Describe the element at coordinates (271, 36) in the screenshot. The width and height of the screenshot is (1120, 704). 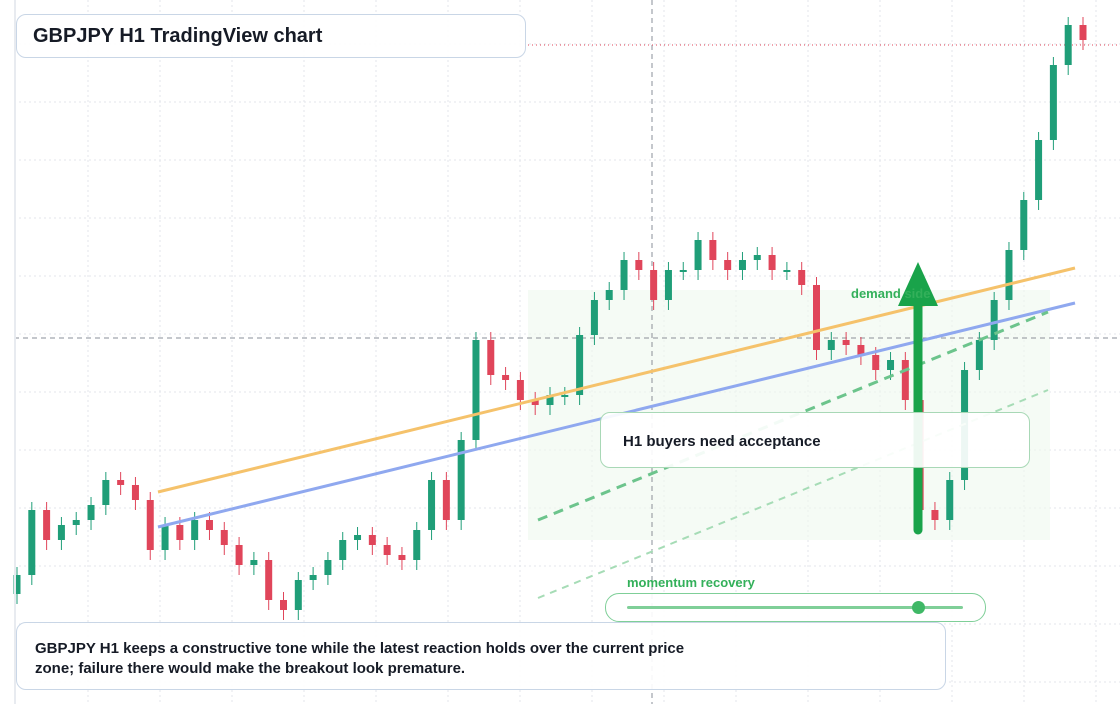
I see `chart-title: GBPJPY H1 TradingView chart` at that location.